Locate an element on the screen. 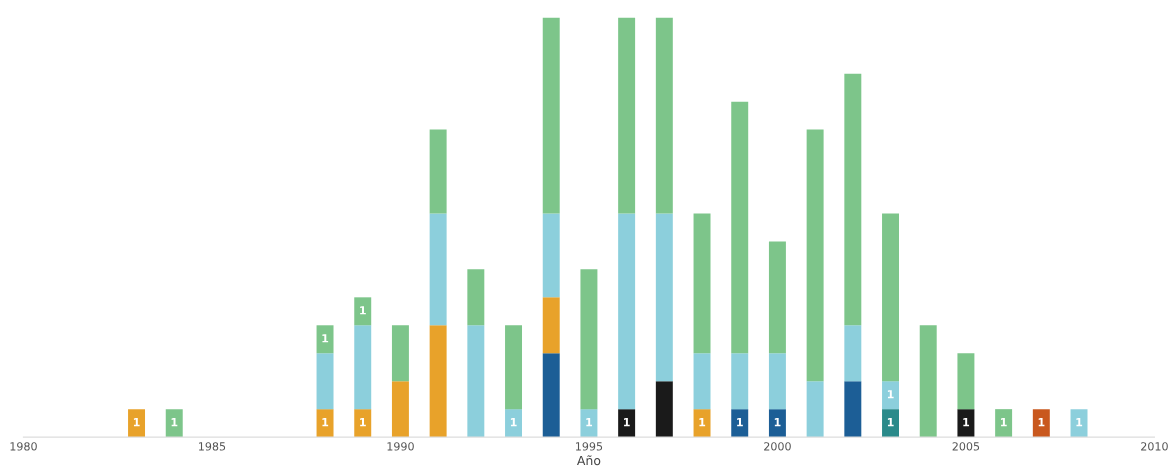  x-tick-label: 2000 is located at coordinates (777, 446).